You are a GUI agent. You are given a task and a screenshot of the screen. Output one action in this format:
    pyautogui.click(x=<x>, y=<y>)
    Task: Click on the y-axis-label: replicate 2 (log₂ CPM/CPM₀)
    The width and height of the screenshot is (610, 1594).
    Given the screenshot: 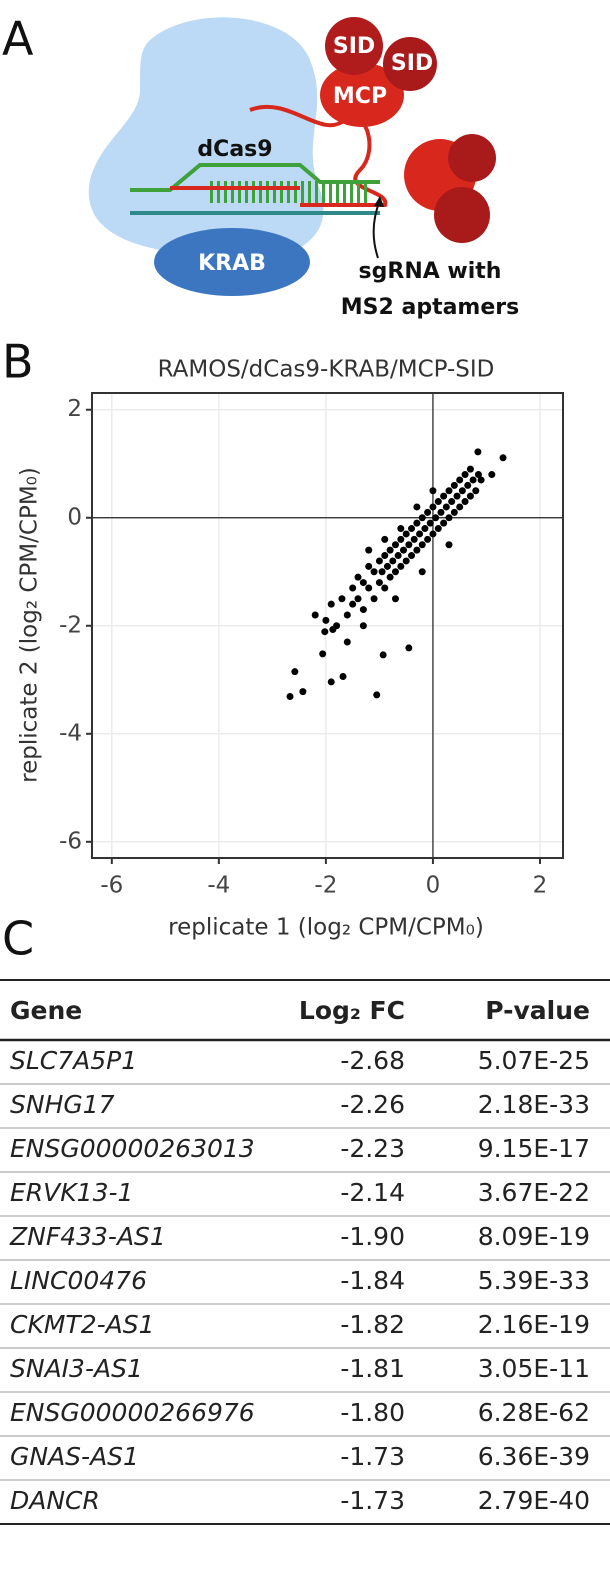 What is the action you would take?
    pyautogui.click(x=30, y=625)
    